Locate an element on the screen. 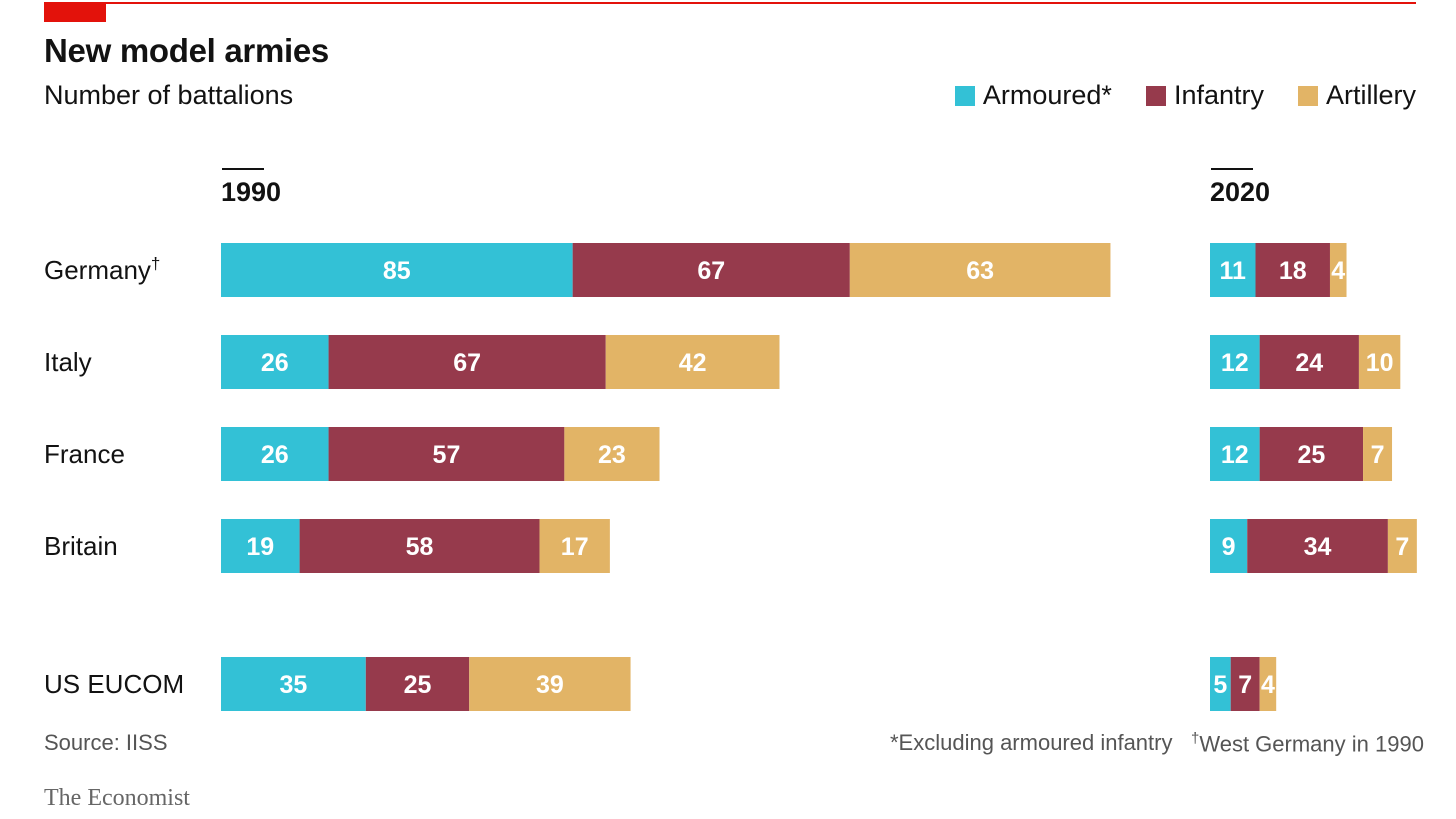  bar-value-2020-britain-armoured: 9 is located at coordinates (1229, 547).